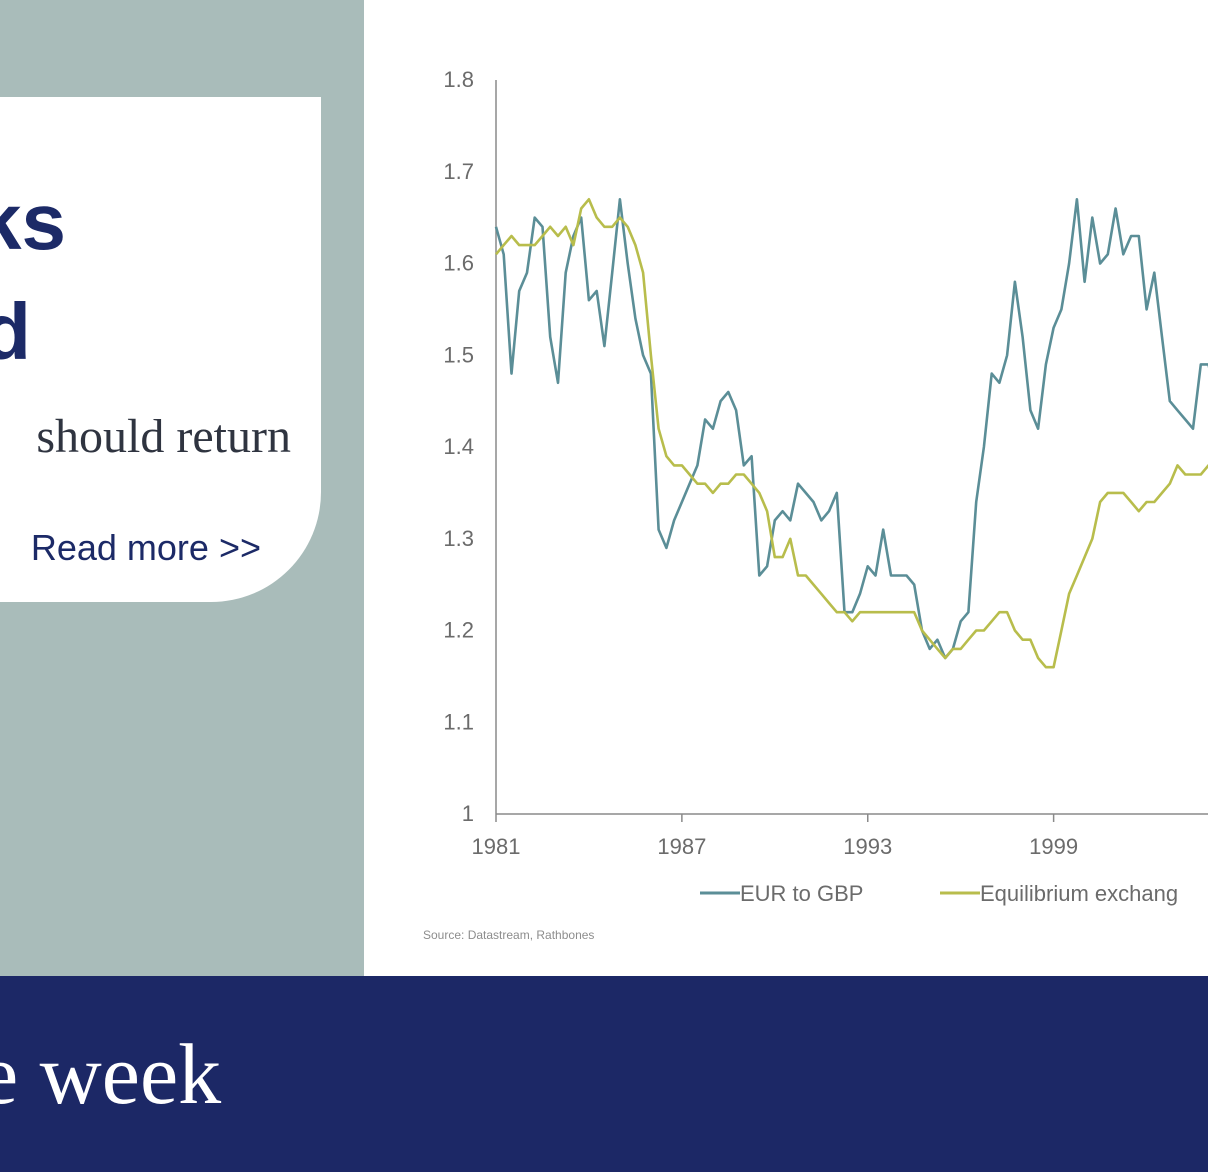  Describe the element at coordinates (458, 171) in the screenshot. I see `y-tick-label: 1.7` at that location.